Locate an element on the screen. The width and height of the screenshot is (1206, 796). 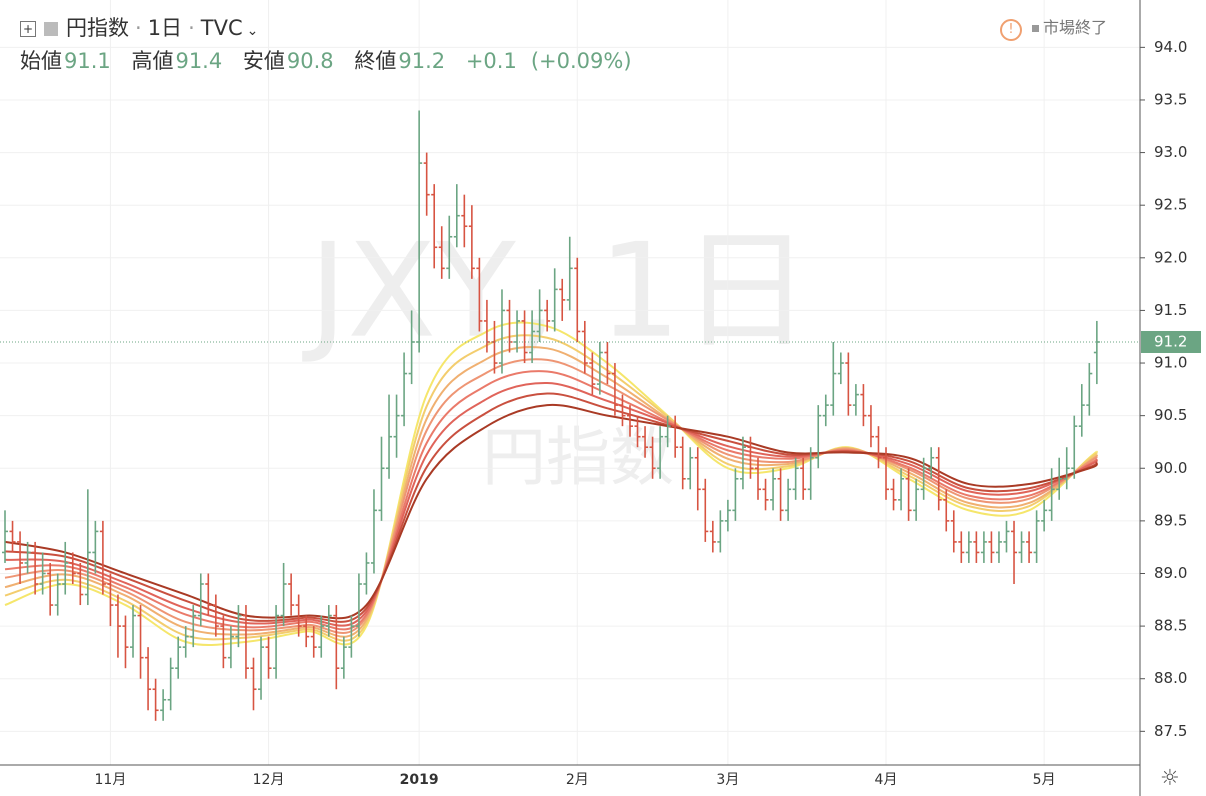
symbol-icon is located at coordinates (51, 29).